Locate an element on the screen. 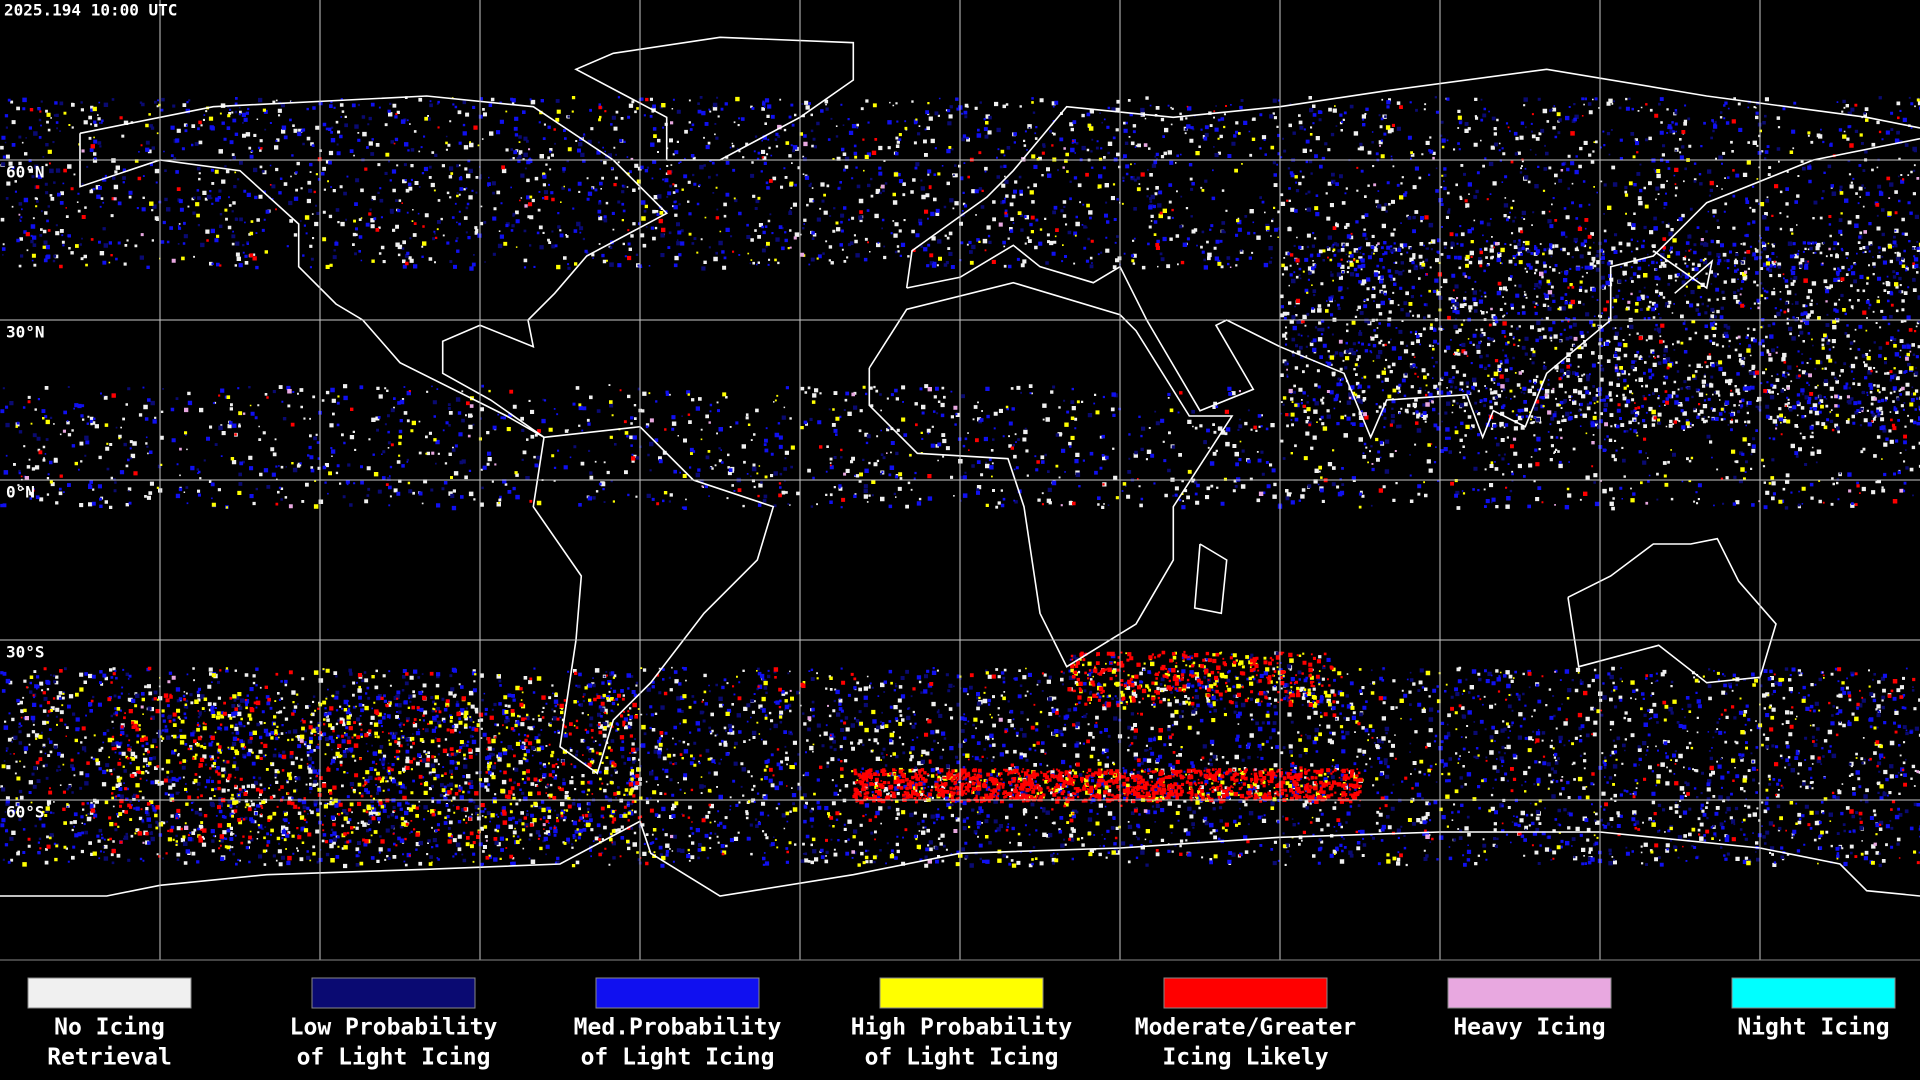 This screenshot has height=1080, width=1920. legend-label: Retrieval is located at coordinates (109, 1058).